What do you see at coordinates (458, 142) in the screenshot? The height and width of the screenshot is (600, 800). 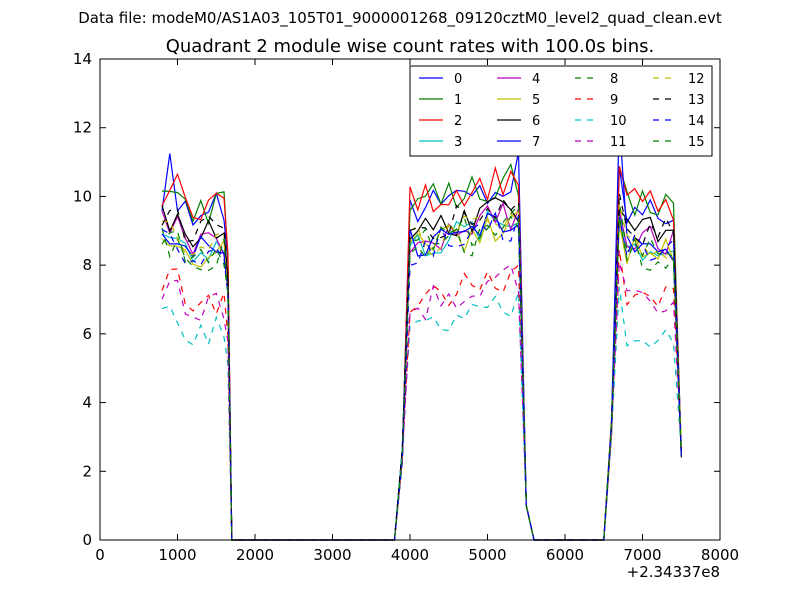 I see `legend-label-3: 3` at bounding box center [458, 142].